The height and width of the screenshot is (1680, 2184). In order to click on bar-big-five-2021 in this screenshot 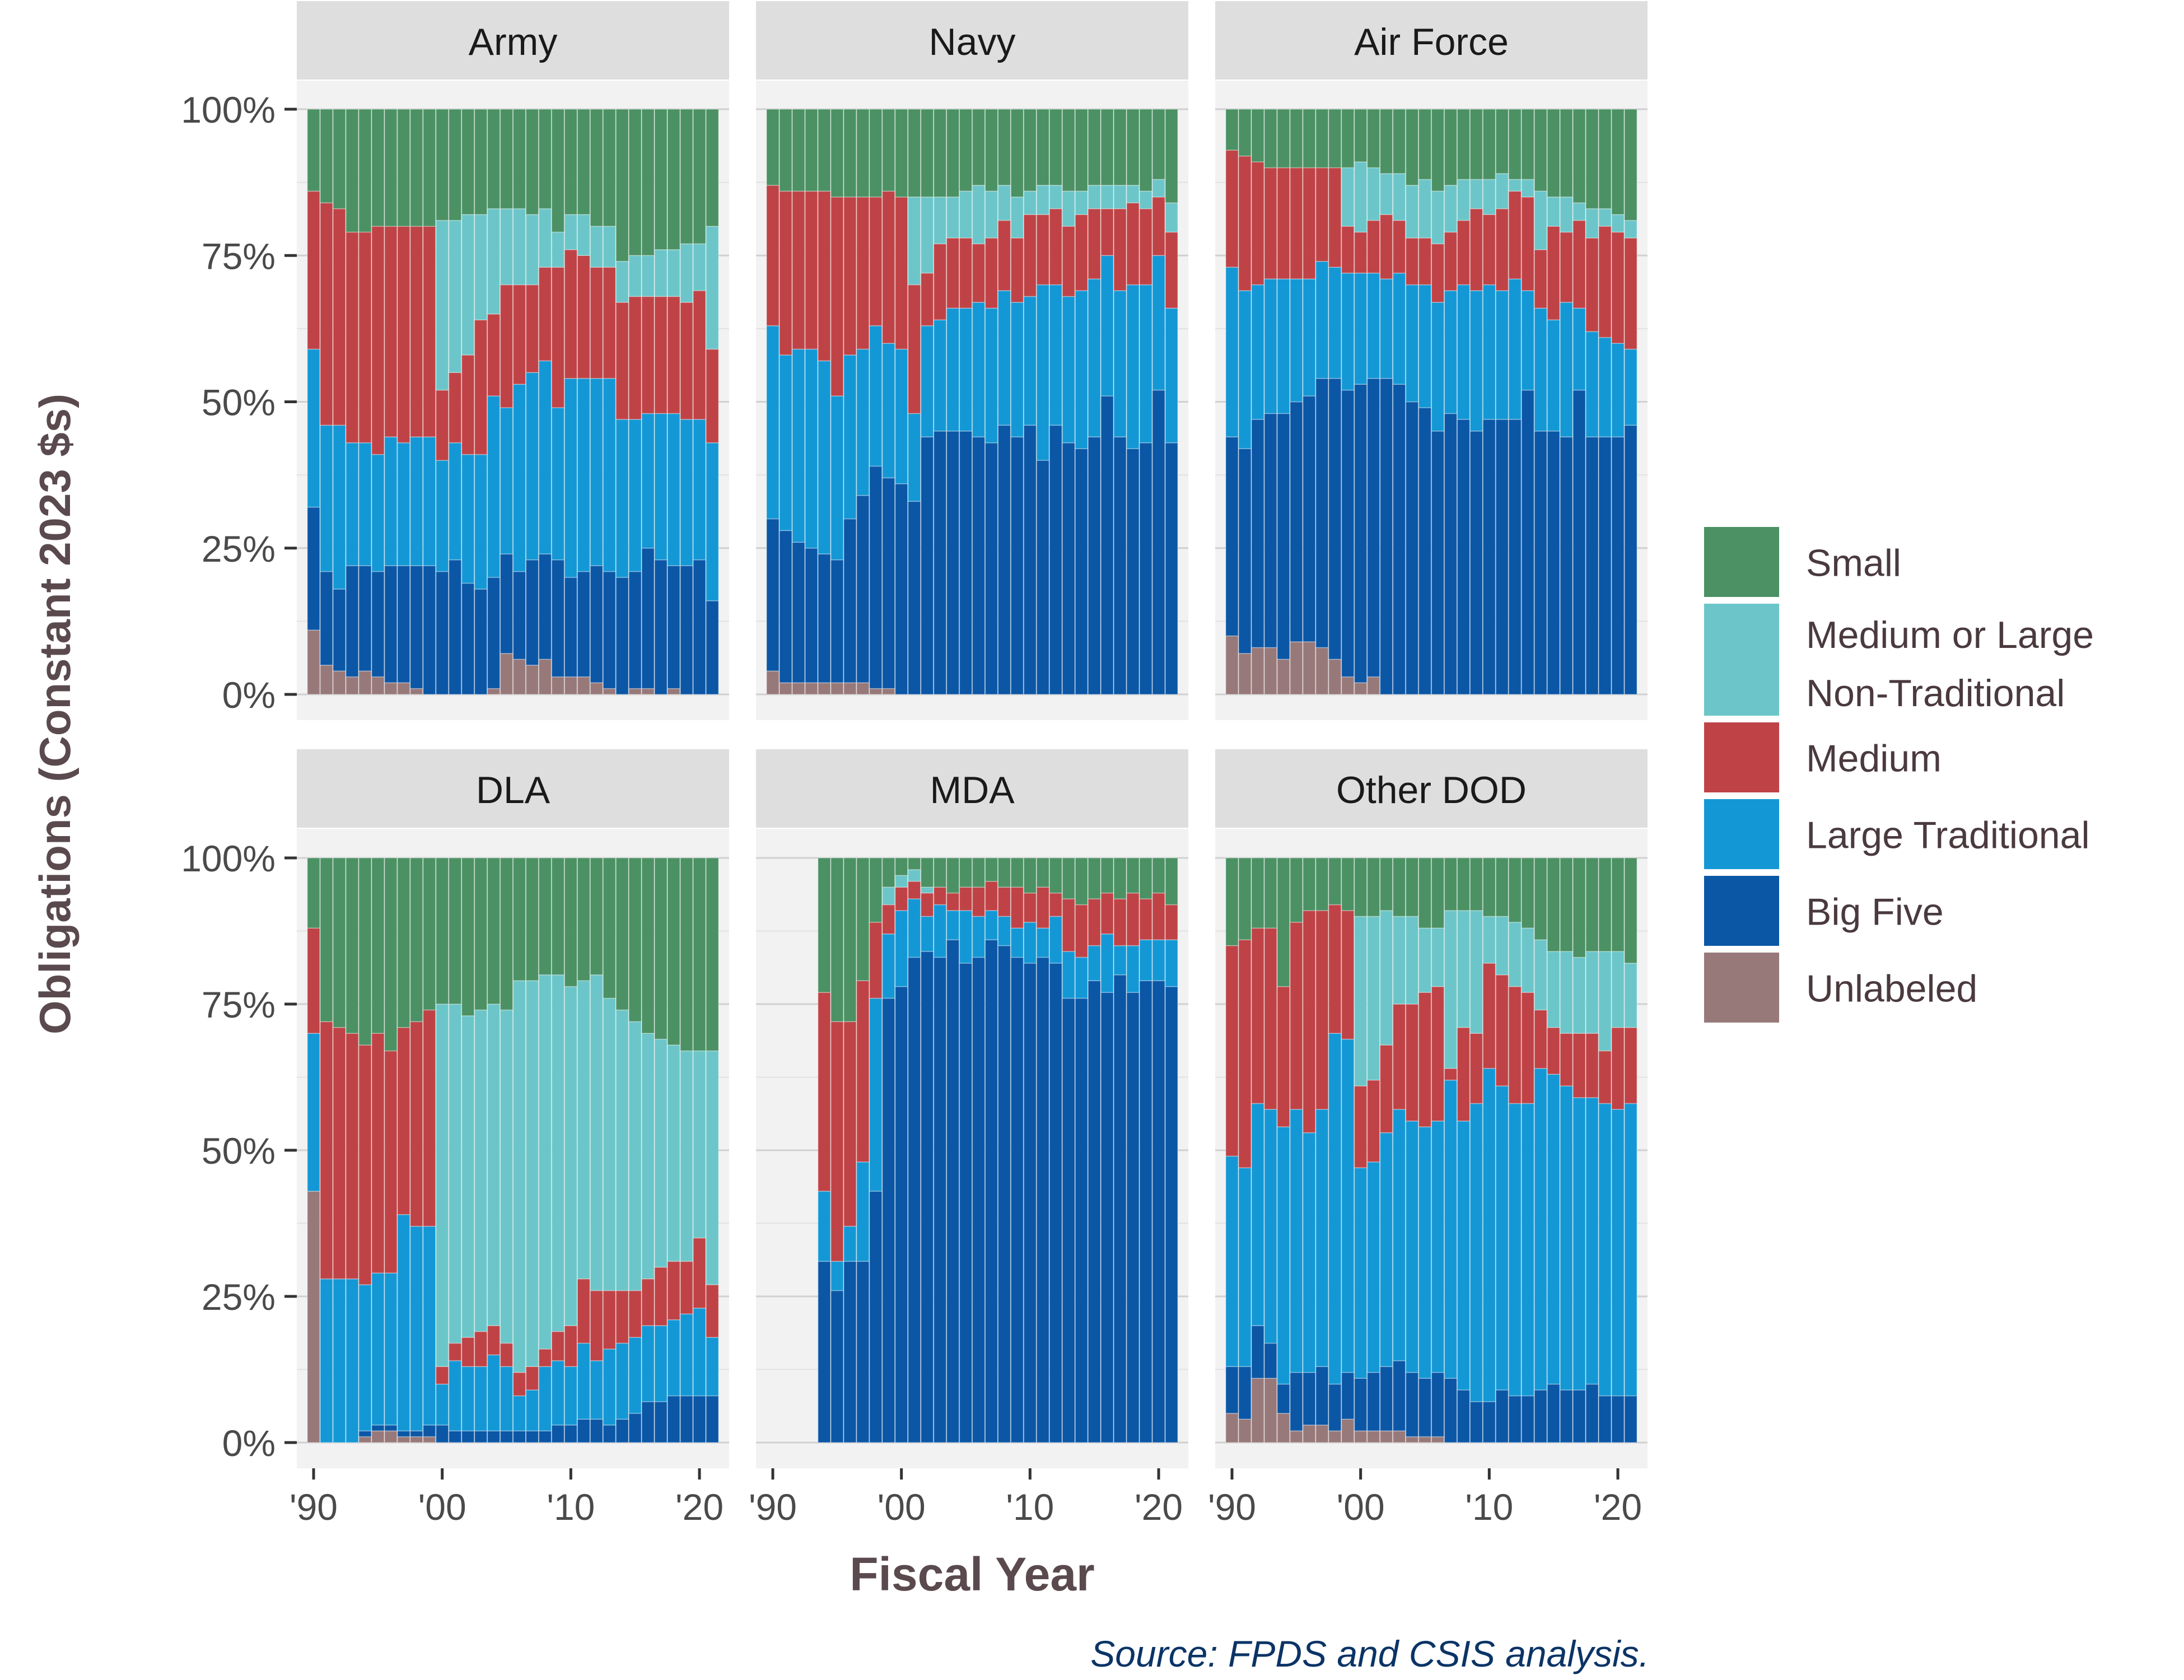, I will do `click(1172, 1215)`.